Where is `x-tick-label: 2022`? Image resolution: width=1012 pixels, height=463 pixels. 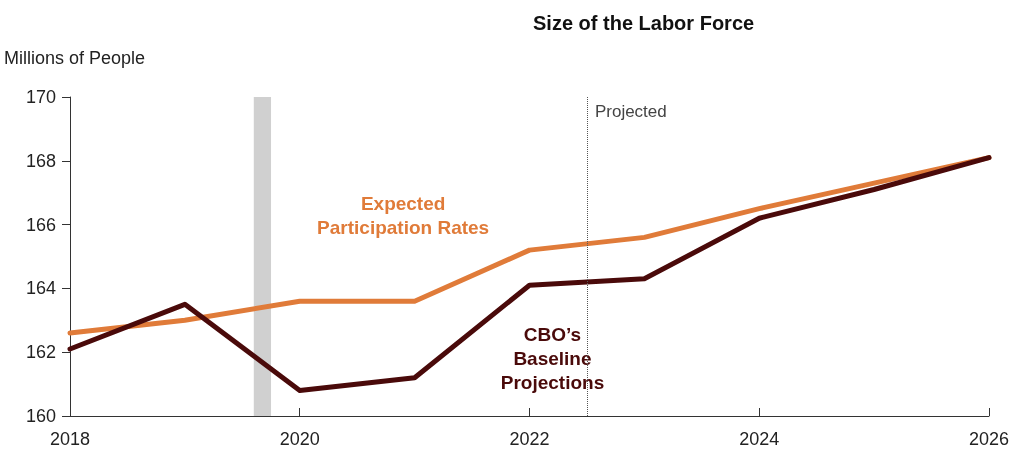
x-tick-label: 2022 is located at coordinates (529, 439).